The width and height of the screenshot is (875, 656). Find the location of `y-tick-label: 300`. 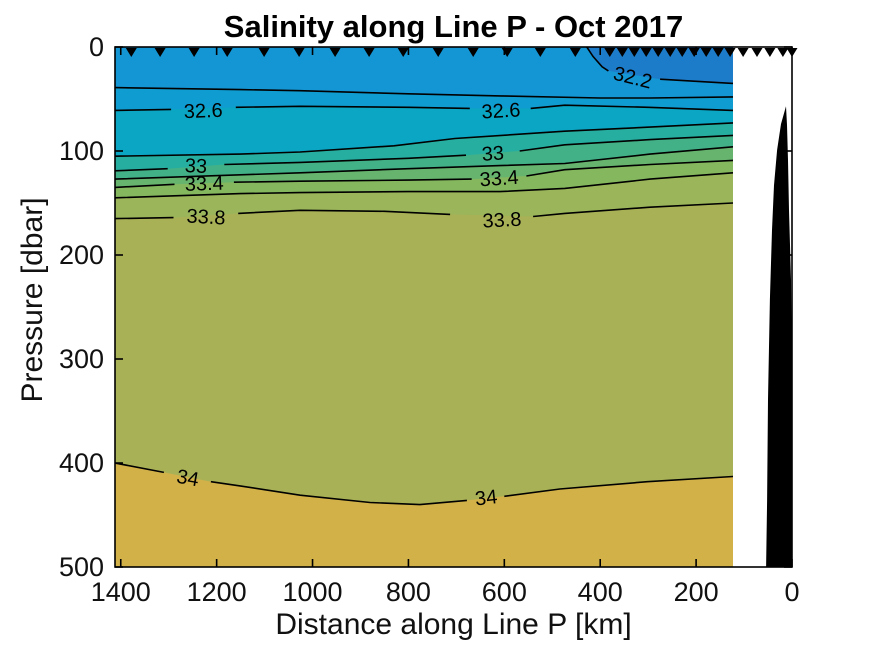

y-tick-label: 300 is located at coordinates (81, 359).